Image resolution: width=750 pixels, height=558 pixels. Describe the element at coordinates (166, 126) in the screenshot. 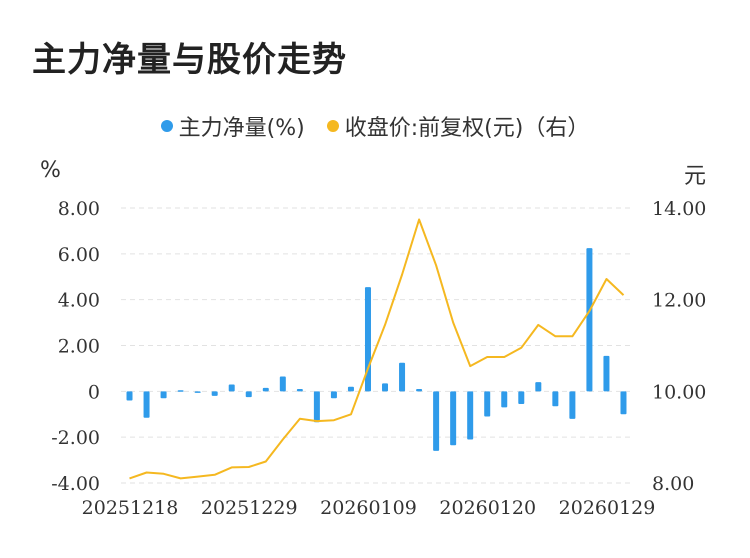

I see `legend-bar-marker-icon` at that location.